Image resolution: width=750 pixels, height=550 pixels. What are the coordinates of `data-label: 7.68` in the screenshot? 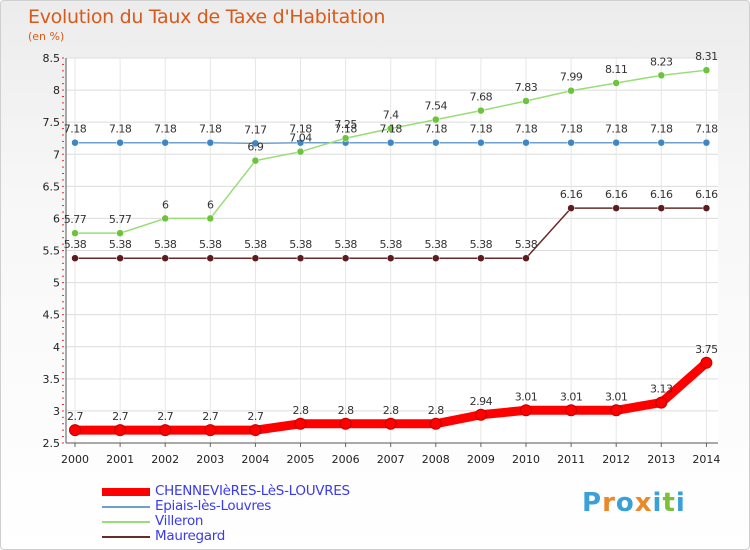 It's located at (481, 97).